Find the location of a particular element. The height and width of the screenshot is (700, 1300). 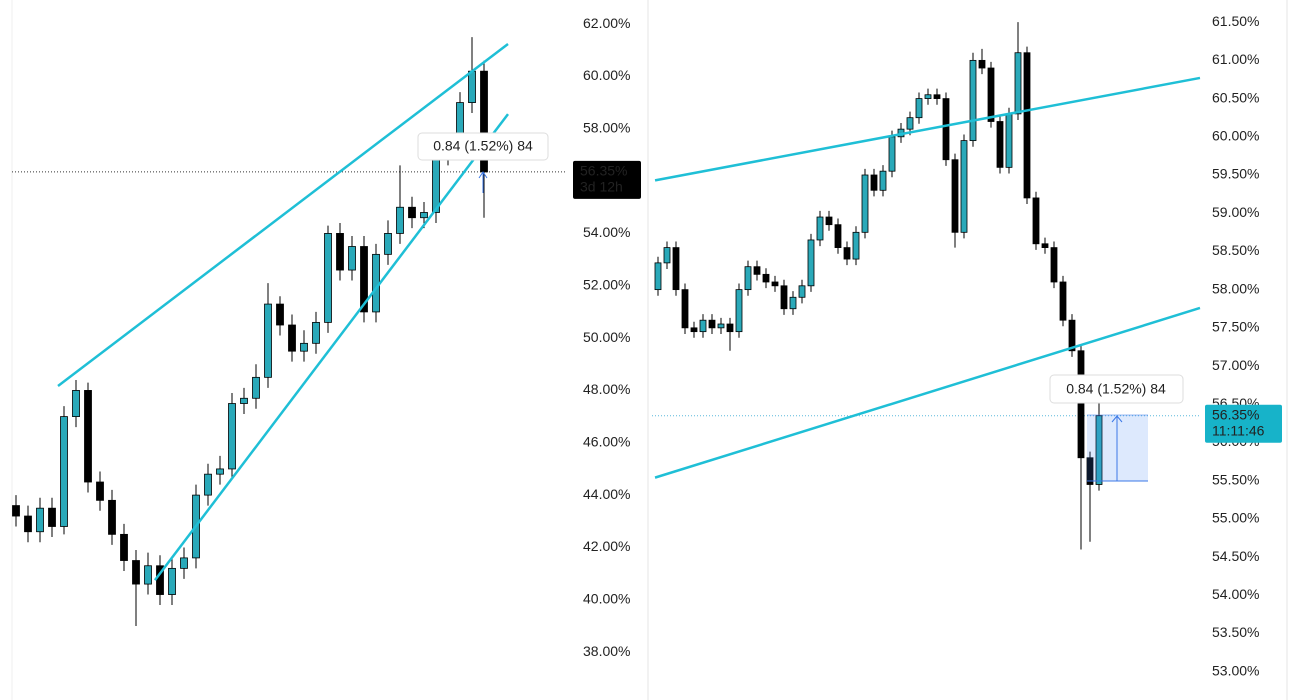

y-tick-label: 53.00% is located at coordinates (1235, 670).